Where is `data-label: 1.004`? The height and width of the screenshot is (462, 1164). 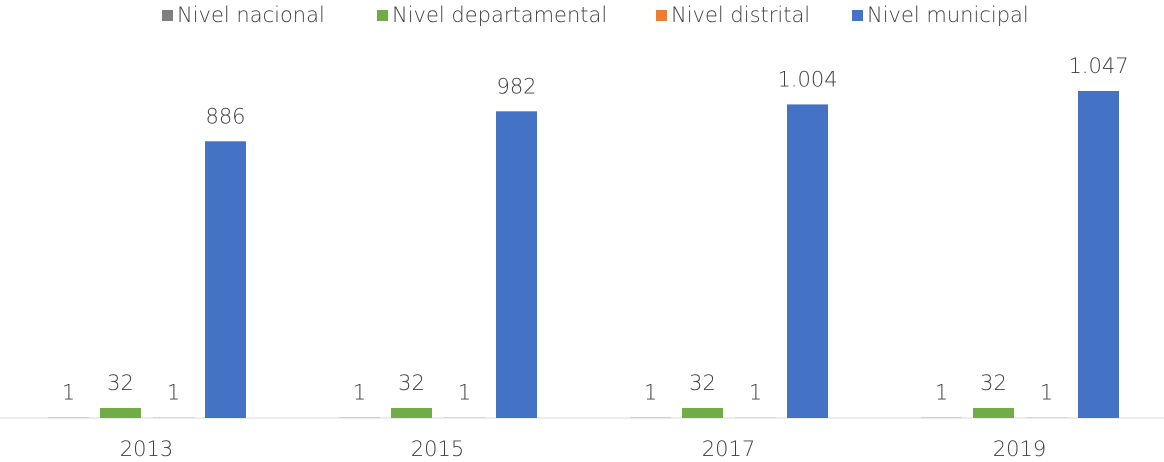
data-label: 1.004 is located at coordinates (807, 79).